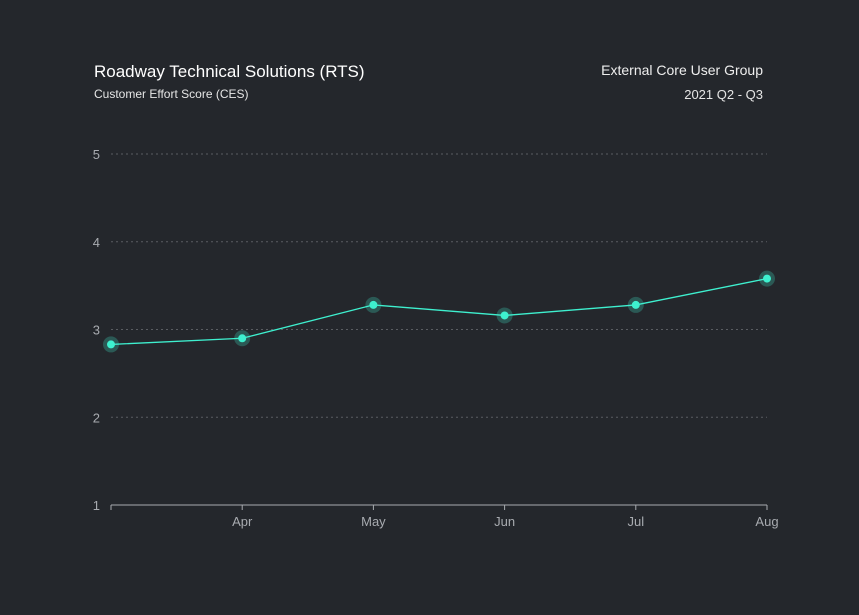 Image resolution: width=859 pixels, height=615 pixels. I want to click on chart-title: Roadway Technical Solutions (RTS), so click(229, 71).